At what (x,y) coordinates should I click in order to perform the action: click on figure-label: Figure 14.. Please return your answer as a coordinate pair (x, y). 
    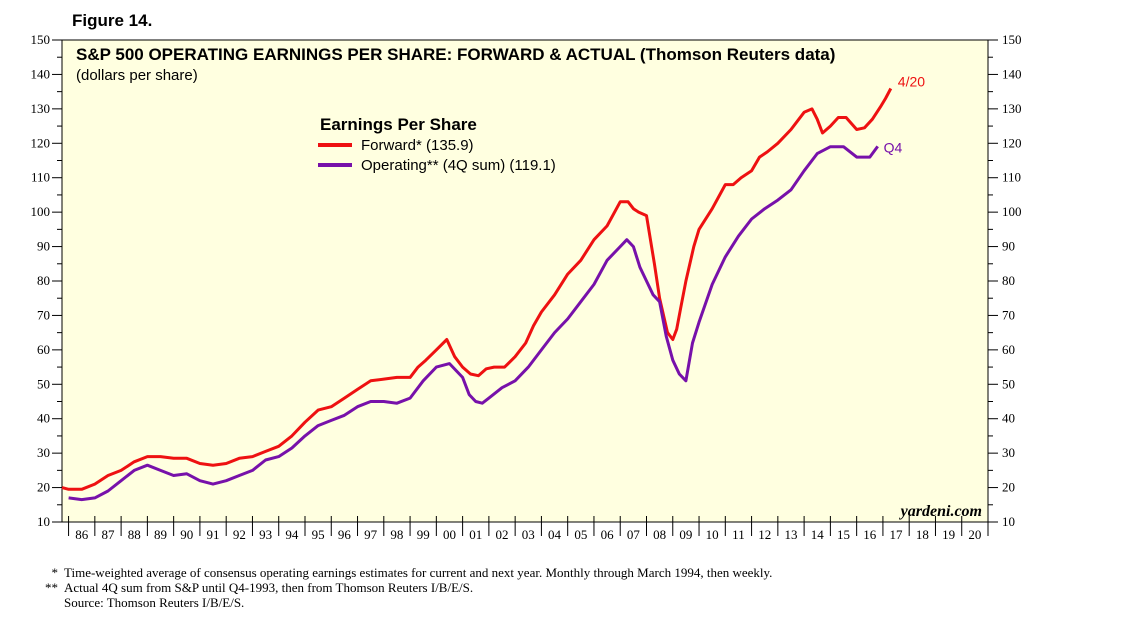
    Looking at the image, I should click on (112, 20).